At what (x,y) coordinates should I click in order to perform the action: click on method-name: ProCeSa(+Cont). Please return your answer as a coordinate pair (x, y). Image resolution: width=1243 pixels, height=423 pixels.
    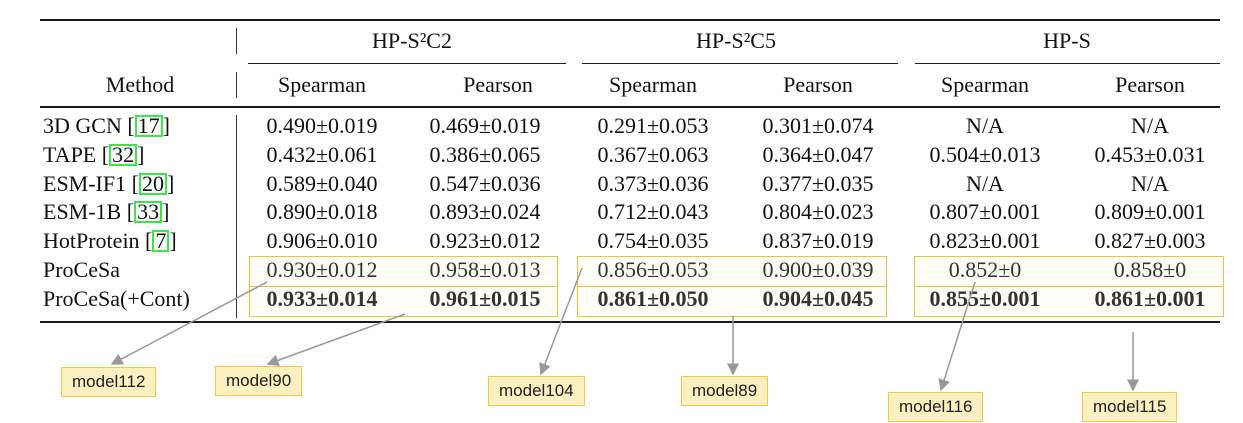
    Looking at the image, I should click on (116, 299).